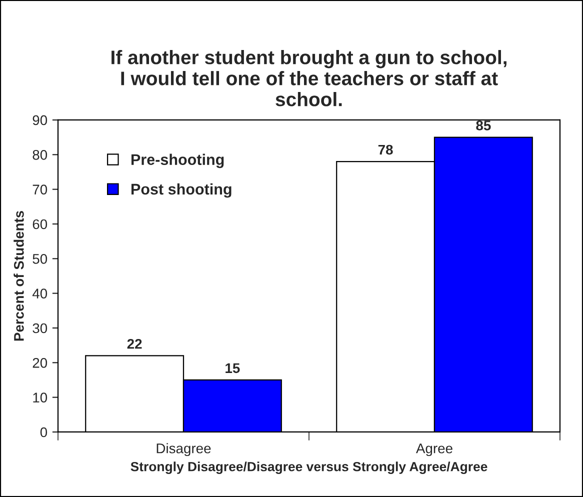 The height and width of the screenshot is (497, 583). I want to click on y-axis-title: Percent of Students, so click(19, 275).